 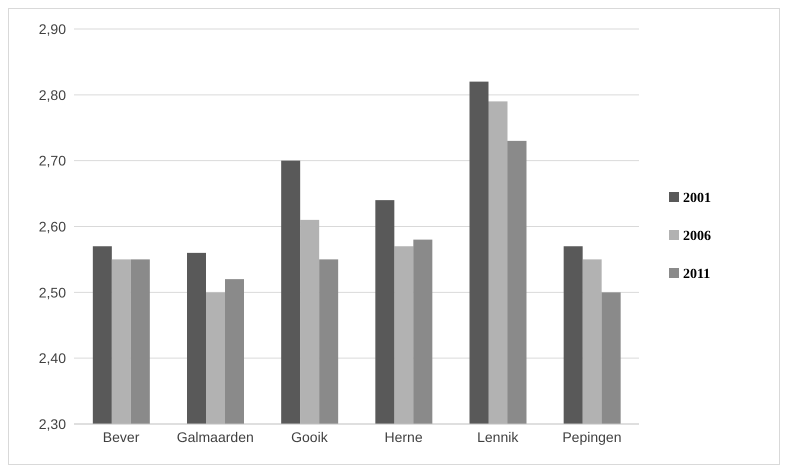 I want to click on x-tick-label: Herne, so click(x=403, y=436).